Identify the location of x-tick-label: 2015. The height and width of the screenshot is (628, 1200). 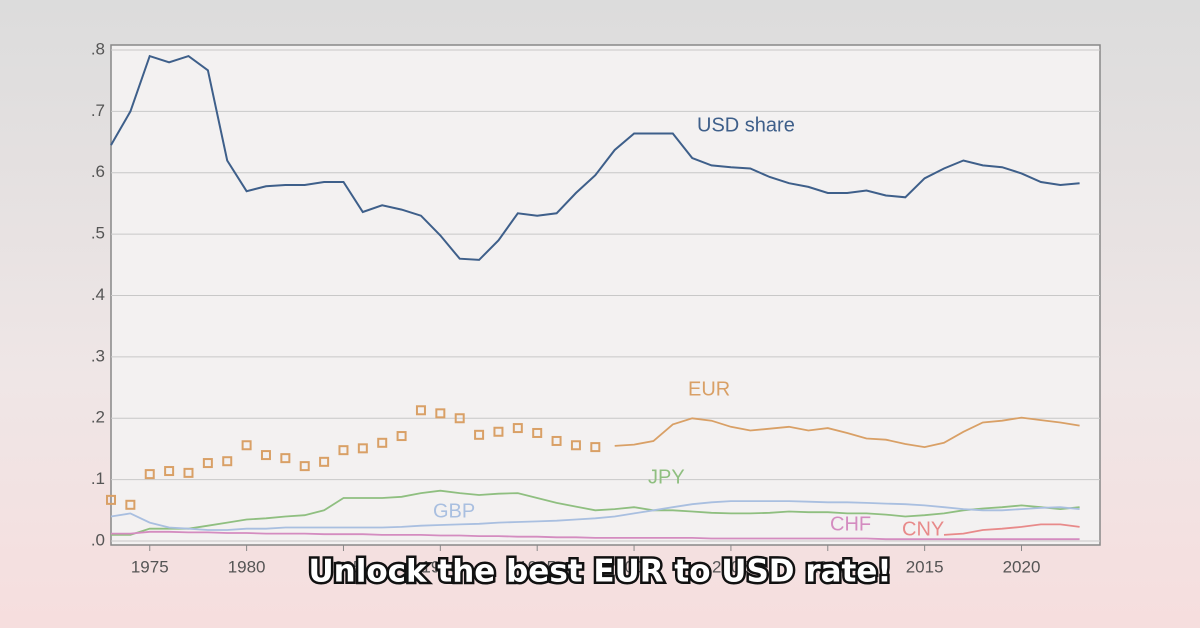
(925, 566).